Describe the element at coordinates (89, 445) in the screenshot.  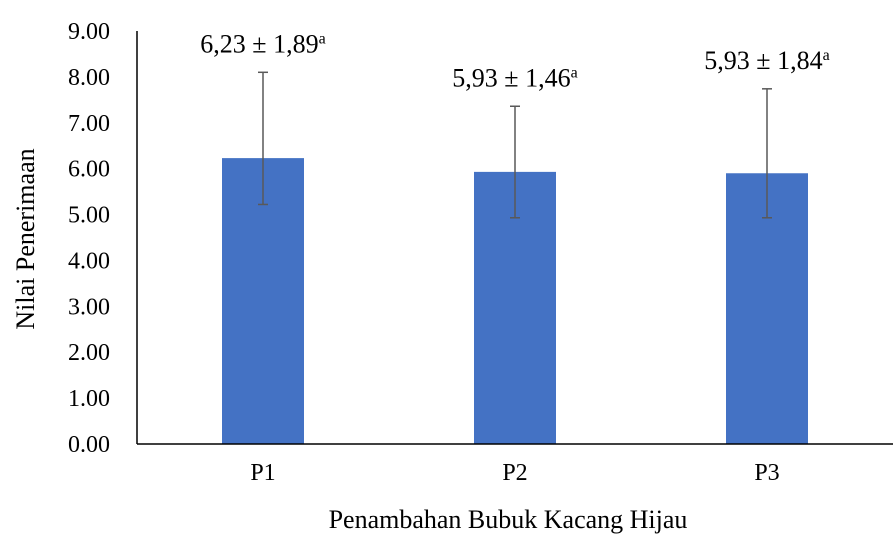
I see `y-tick-label-0: 0.00` at that location.